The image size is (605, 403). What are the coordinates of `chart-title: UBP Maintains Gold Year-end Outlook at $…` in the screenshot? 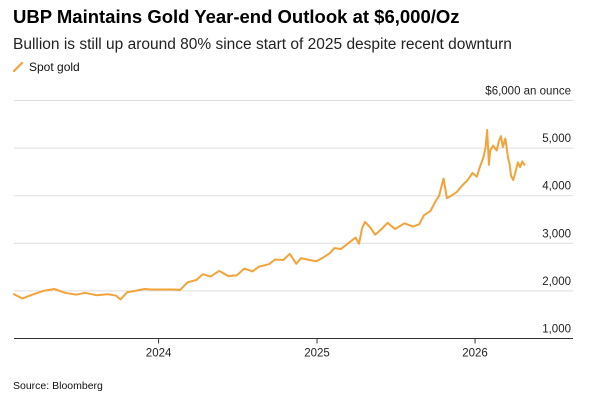 It's located at (236, 16).